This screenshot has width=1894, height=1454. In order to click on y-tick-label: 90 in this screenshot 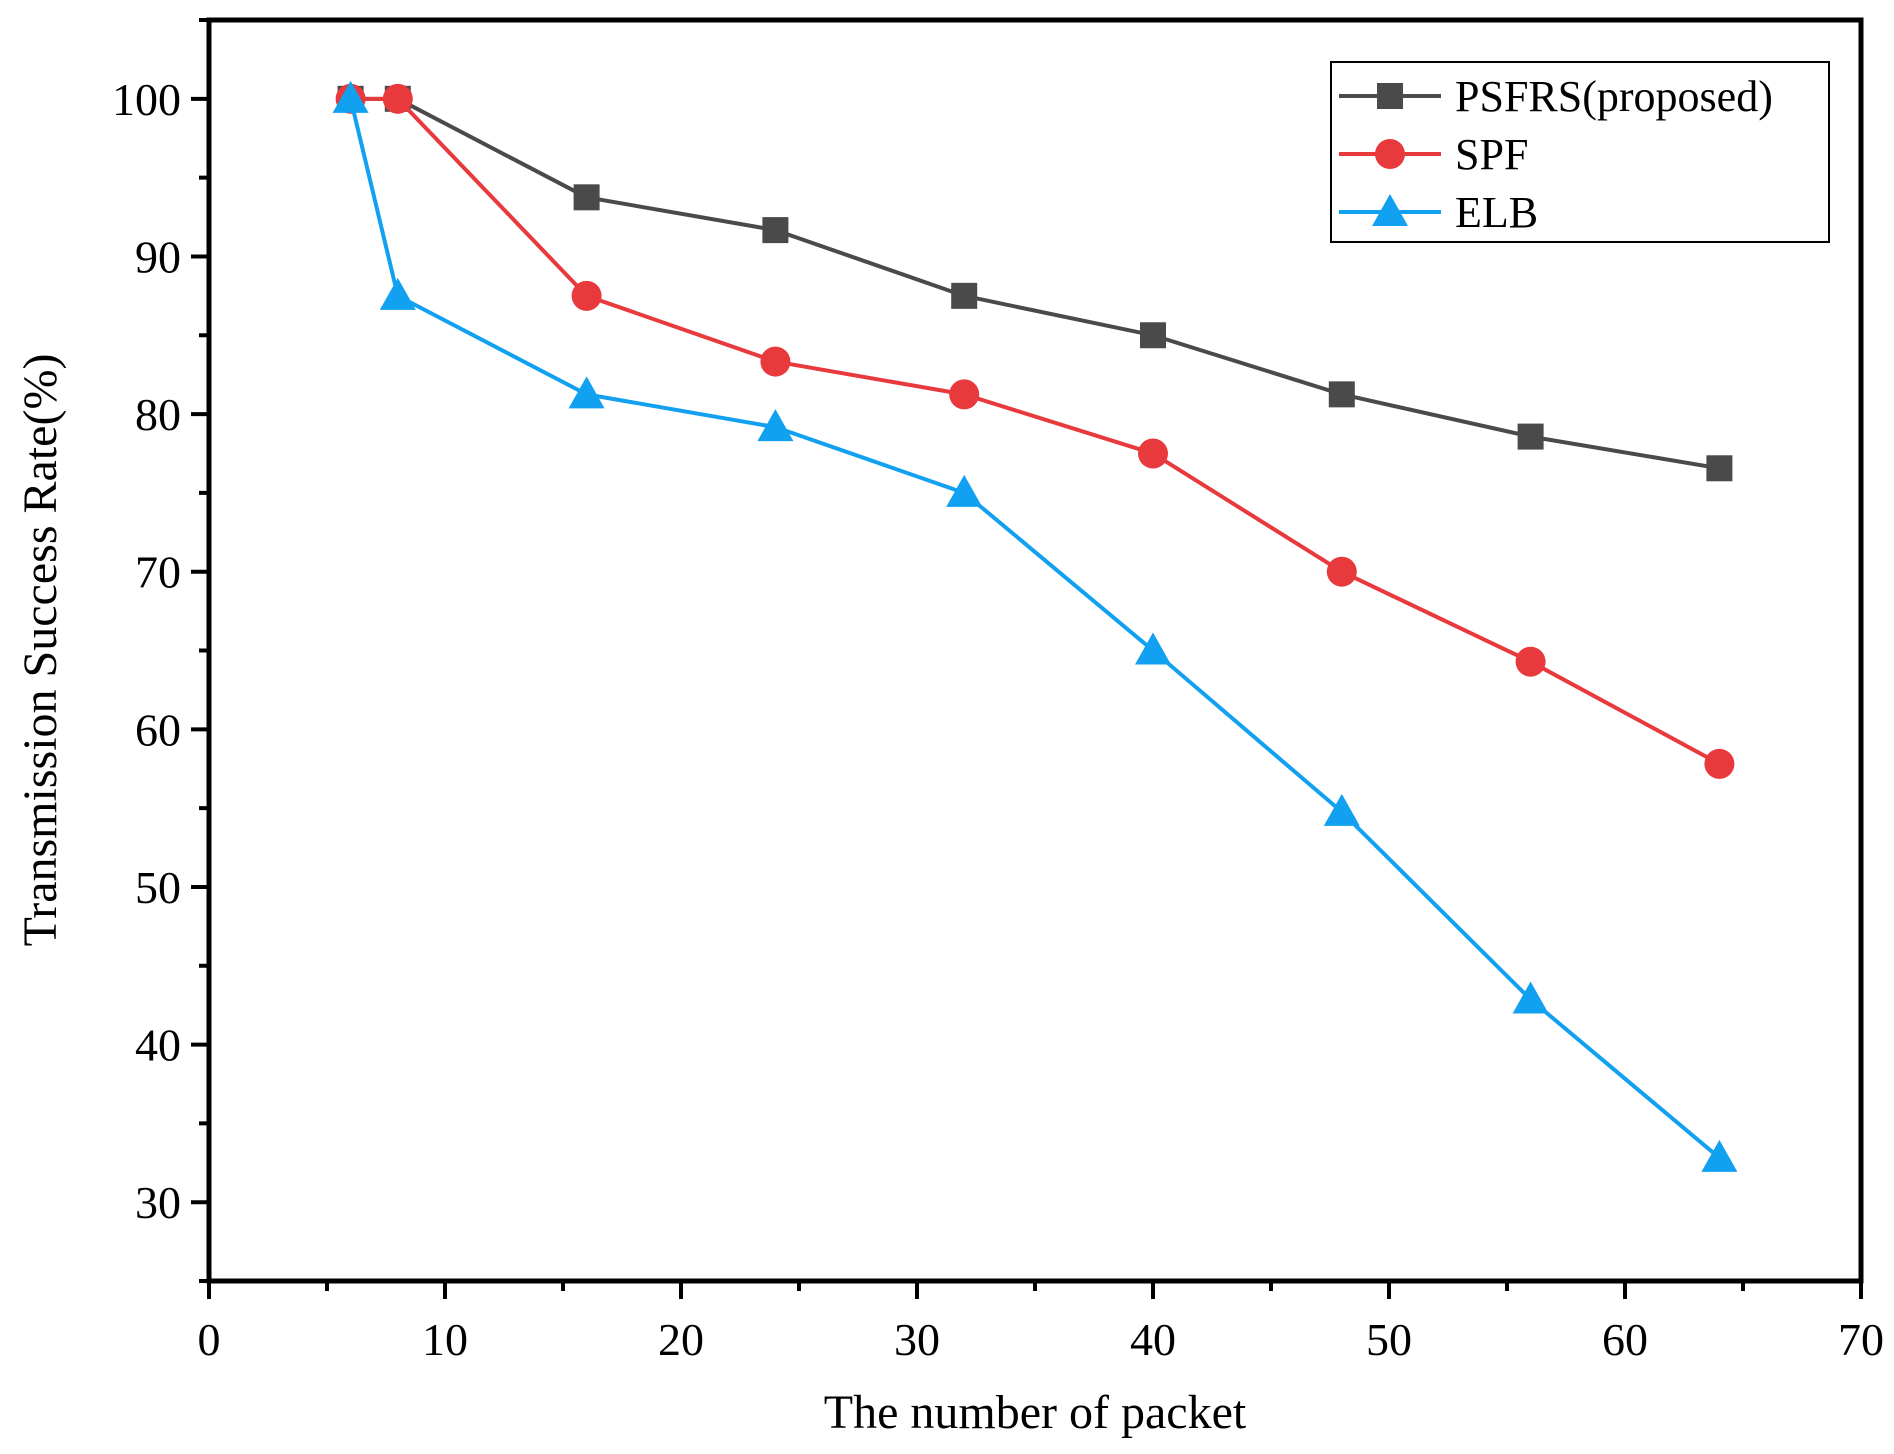, I will do `click(158, 256)`.